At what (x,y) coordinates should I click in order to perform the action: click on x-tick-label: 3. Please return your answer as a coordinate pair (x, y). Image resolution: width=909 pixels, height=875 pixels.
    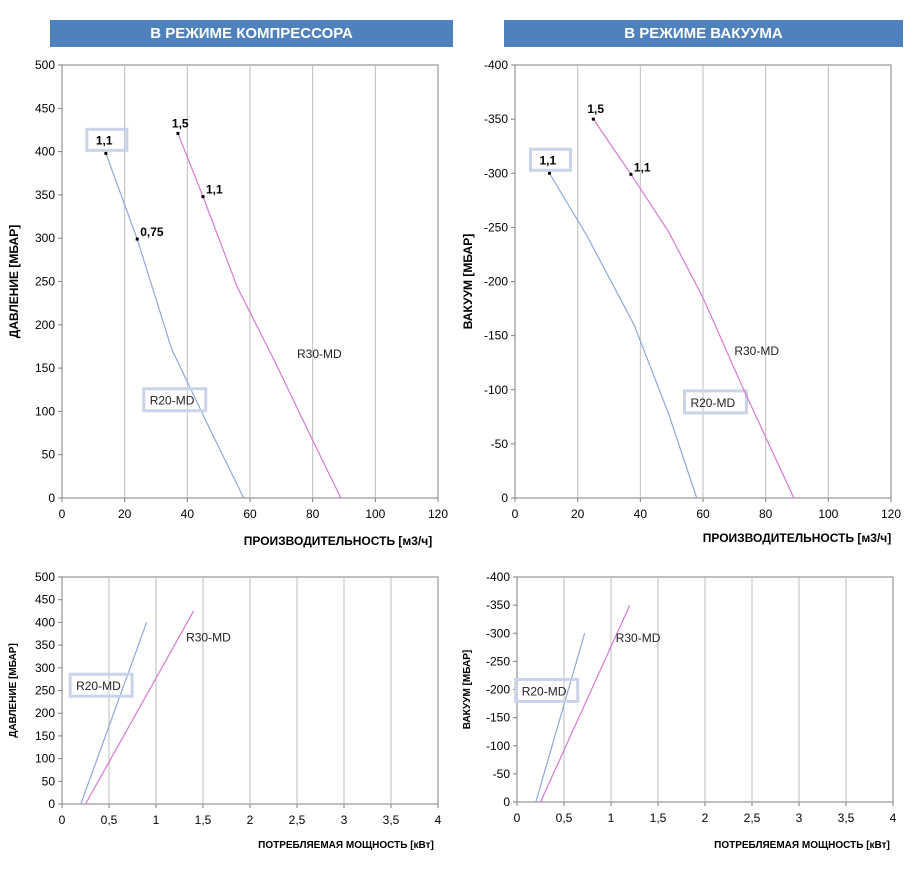
    Looking at the image, I should click on (799, 818).